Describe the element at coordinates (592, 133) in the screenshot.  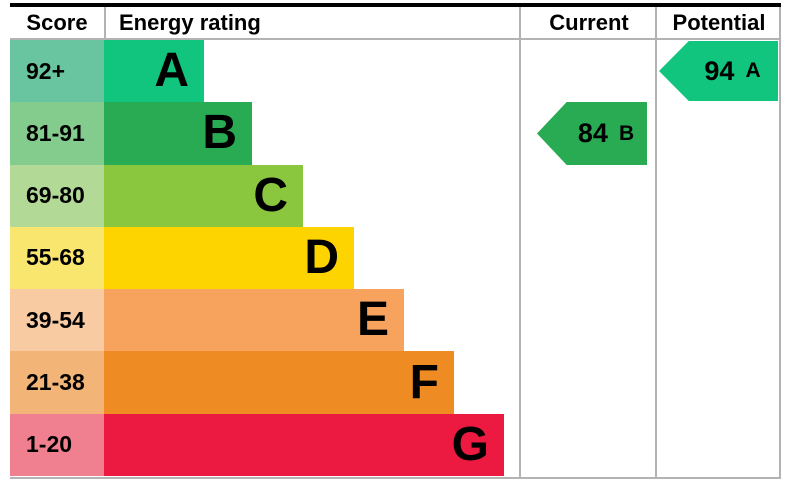
I see `current-score-value: 84` at that location.